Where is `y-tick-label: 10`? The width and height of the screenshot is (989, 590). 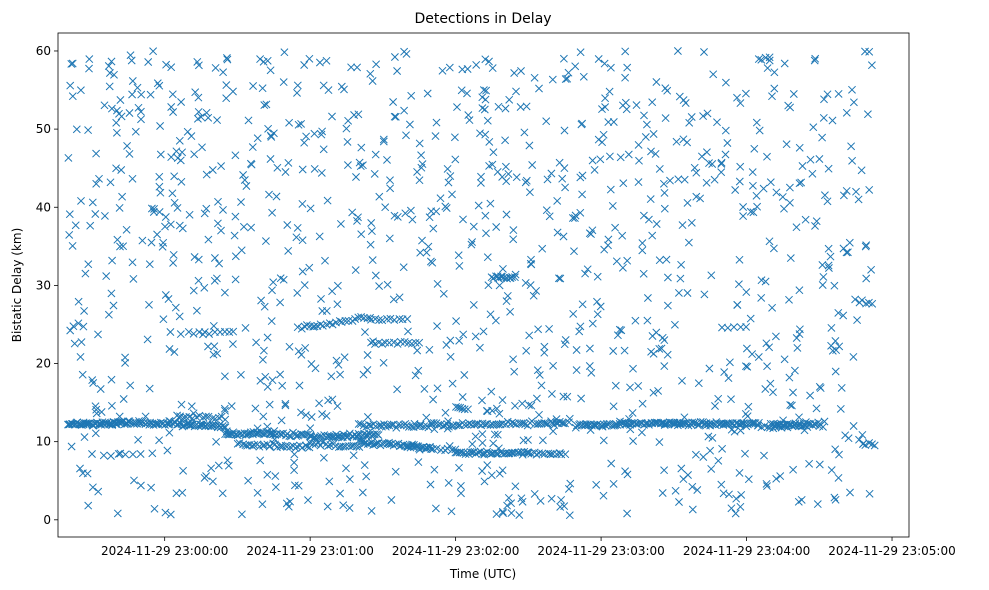 y-tick-label: 10 is located at coordinates (43, 442).